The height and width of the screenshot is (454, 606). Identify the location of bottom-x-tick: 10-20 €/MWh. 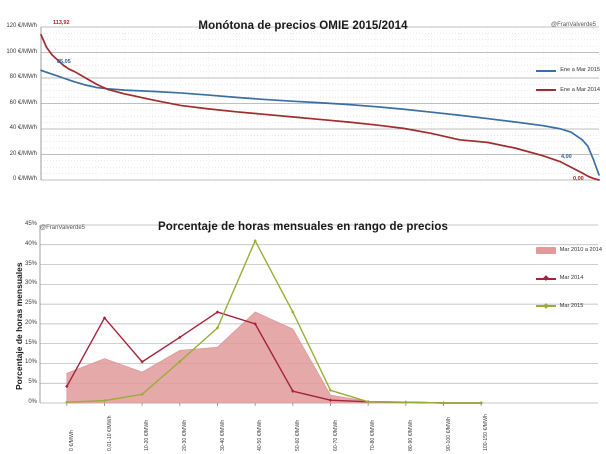
(147, 435).